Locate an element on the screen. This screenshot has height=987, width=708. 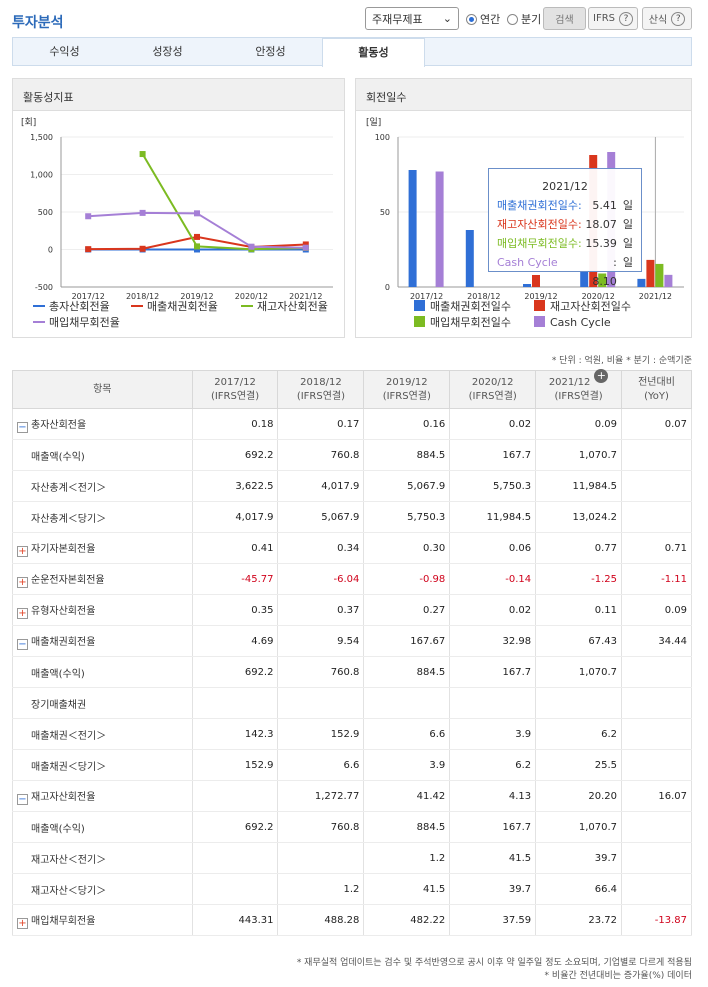
row-label: − 재고자산회전율 is located at coordinates (102, 796).